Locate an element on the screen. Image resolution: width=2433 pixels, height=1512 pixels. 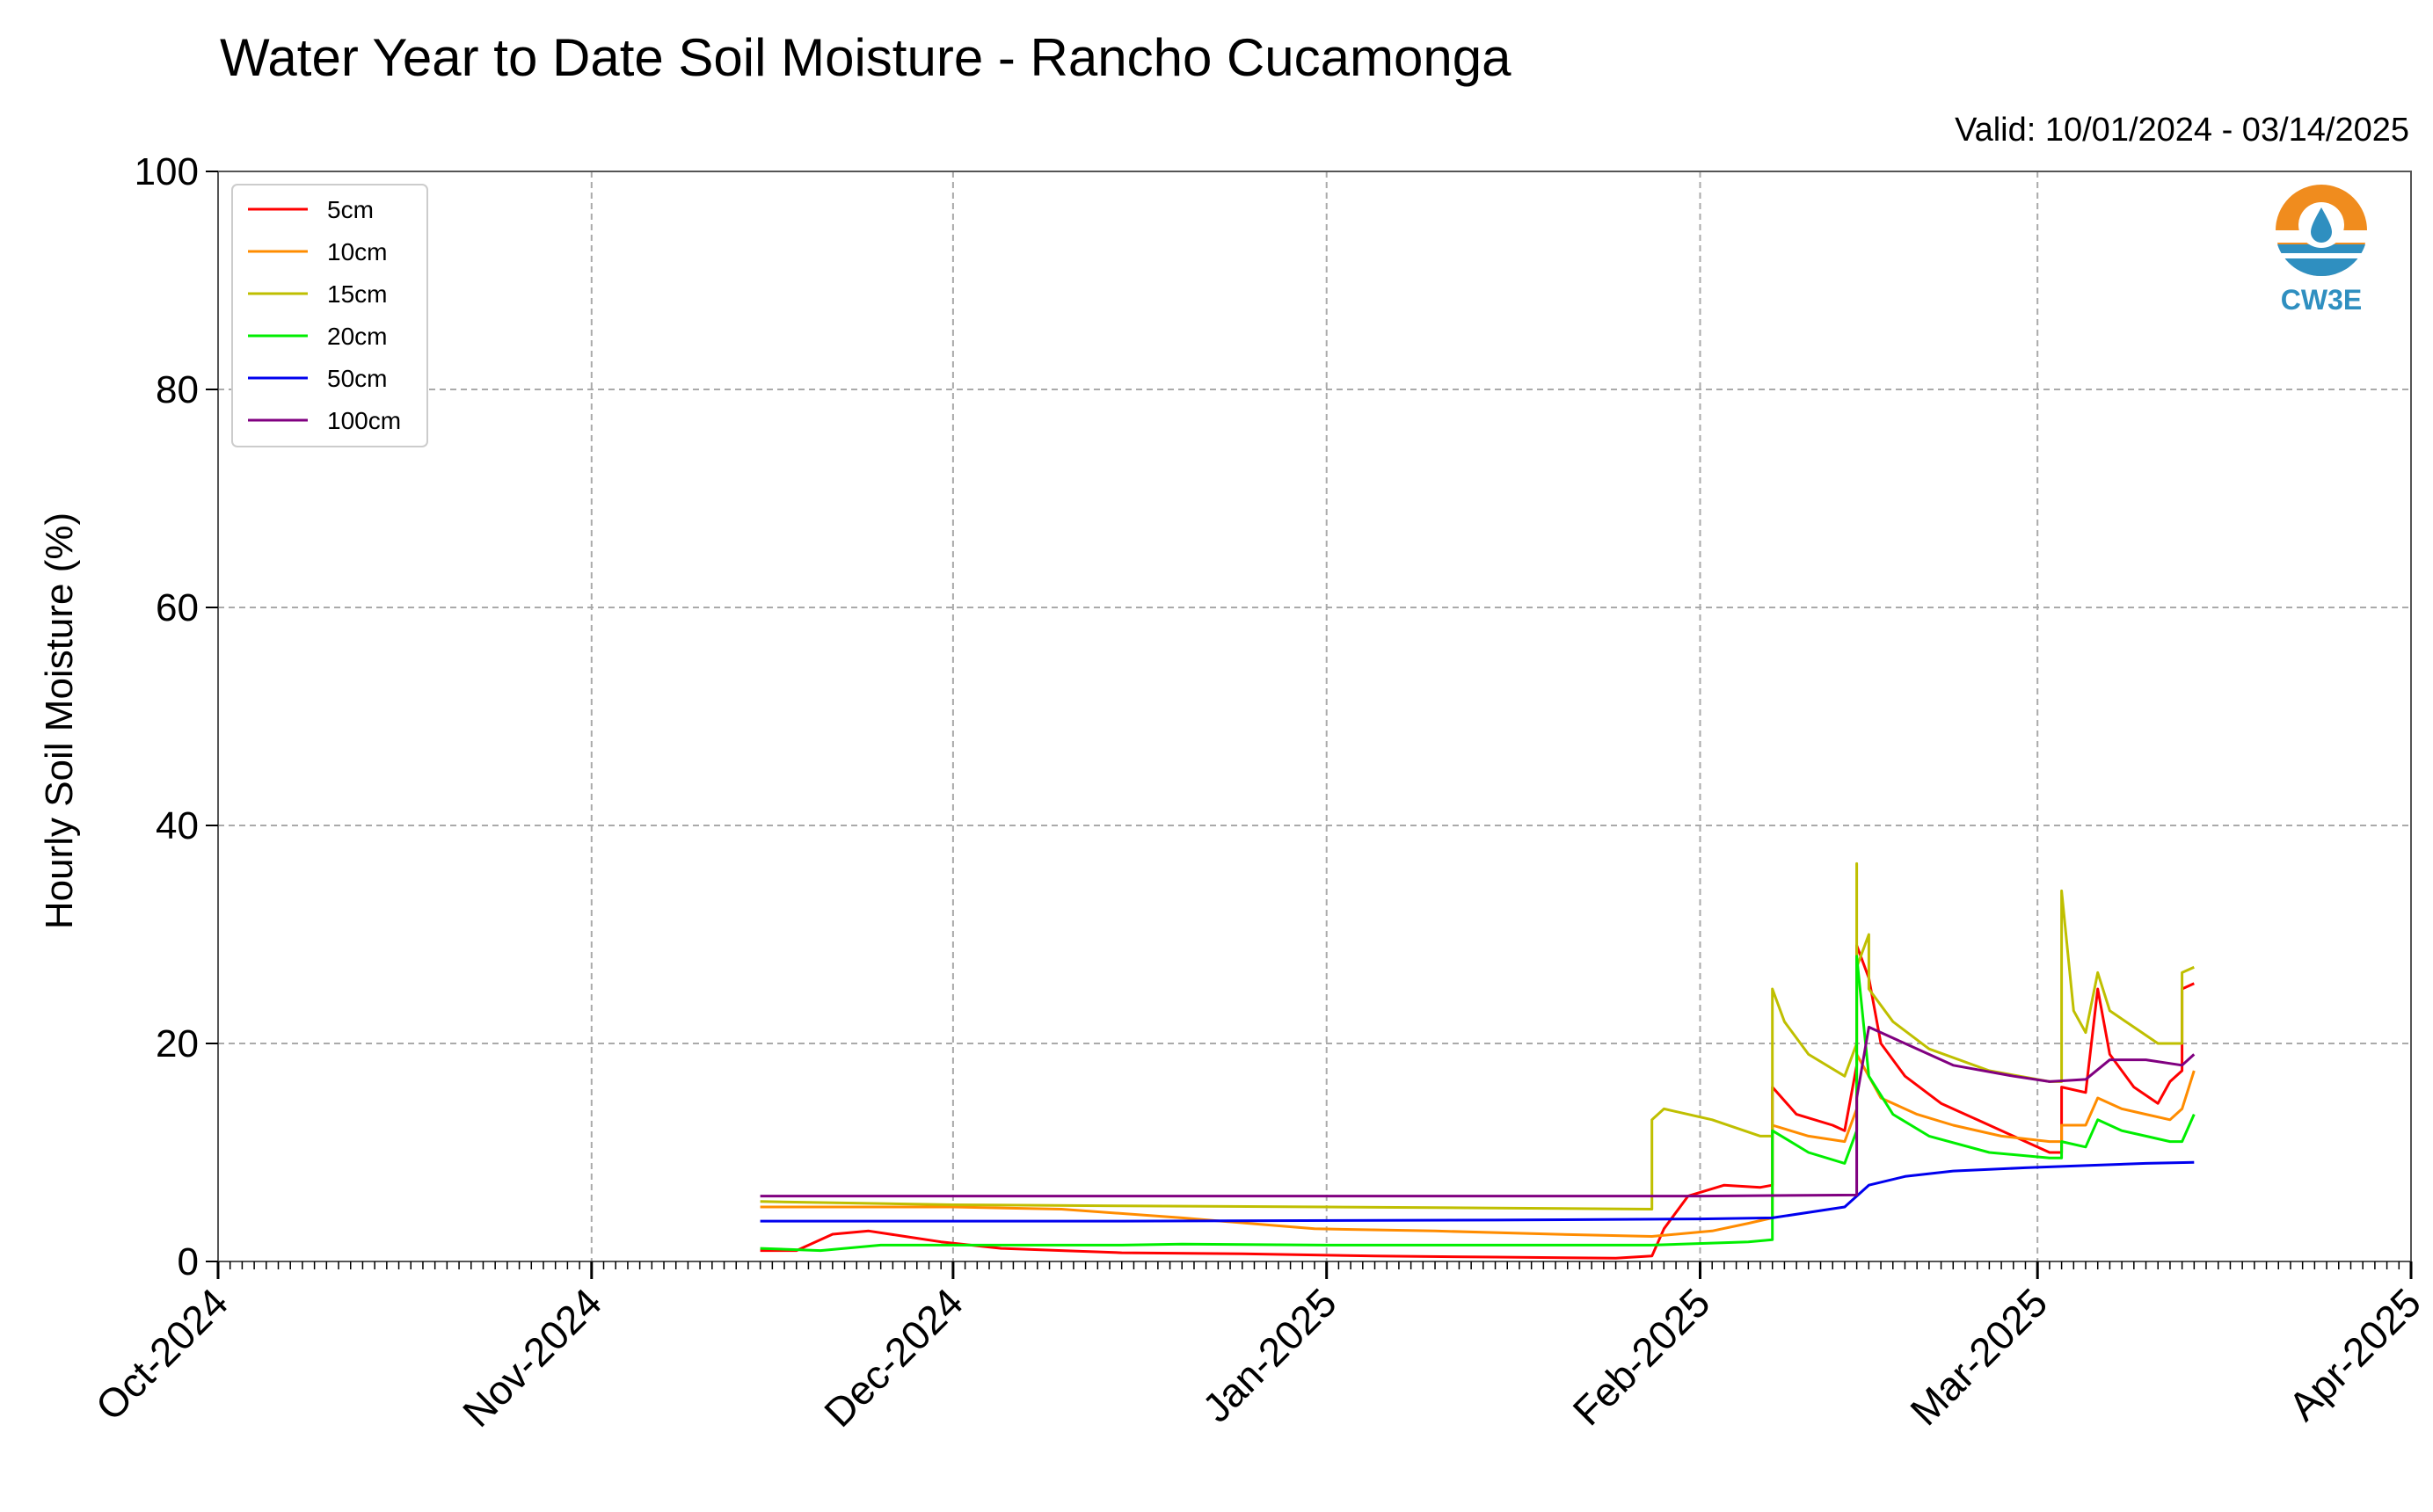
y-tick-label: 20 is located at coordinates (177, 1044).